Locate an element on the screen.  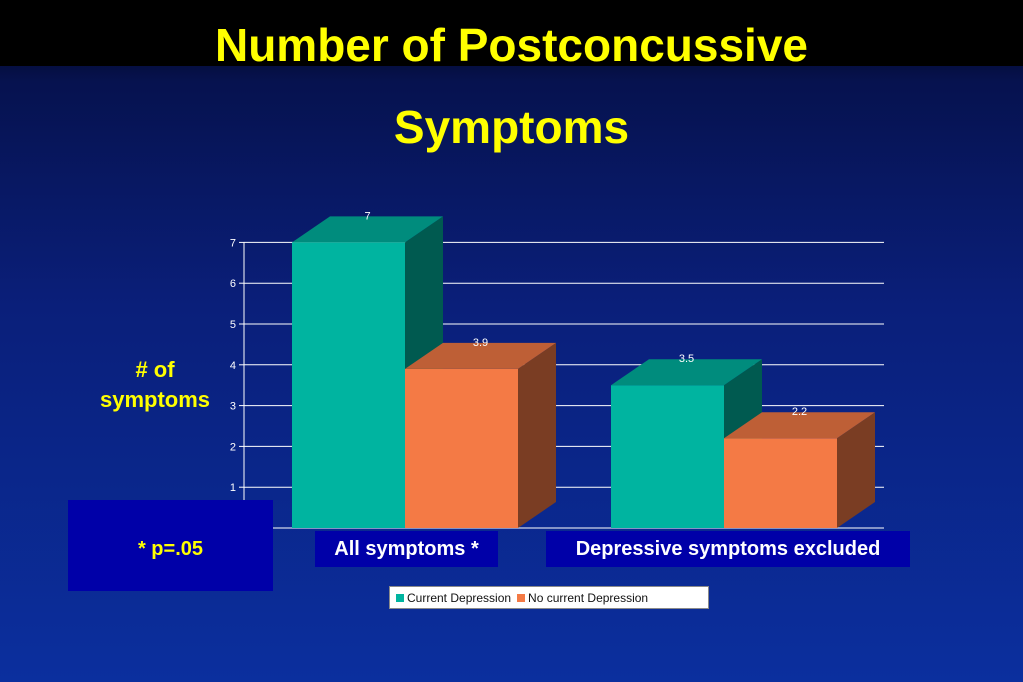
legend-item-current-depression: Current Depression is located at coordinates (453, 598).